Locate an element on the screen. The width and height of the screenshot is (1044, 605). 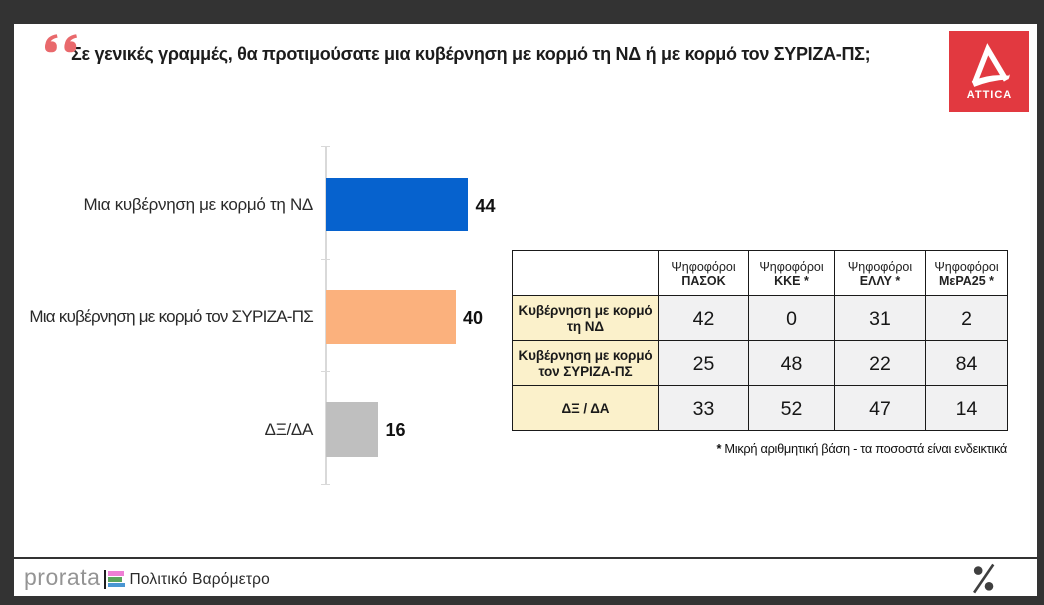
svg-text: ATTICA is located at coordinates (990, 95).